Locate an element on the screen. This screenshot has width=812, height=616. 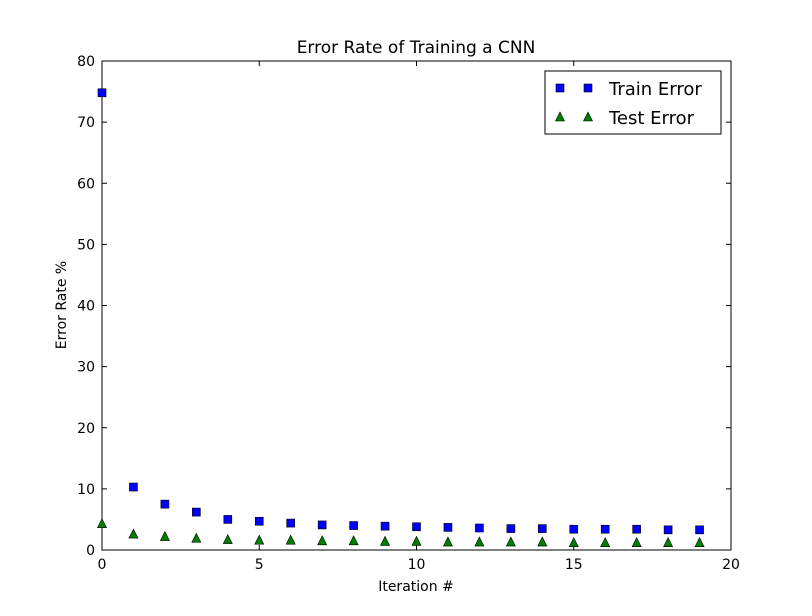
y-tick-label: 30 is located at coordinates (86, 368).